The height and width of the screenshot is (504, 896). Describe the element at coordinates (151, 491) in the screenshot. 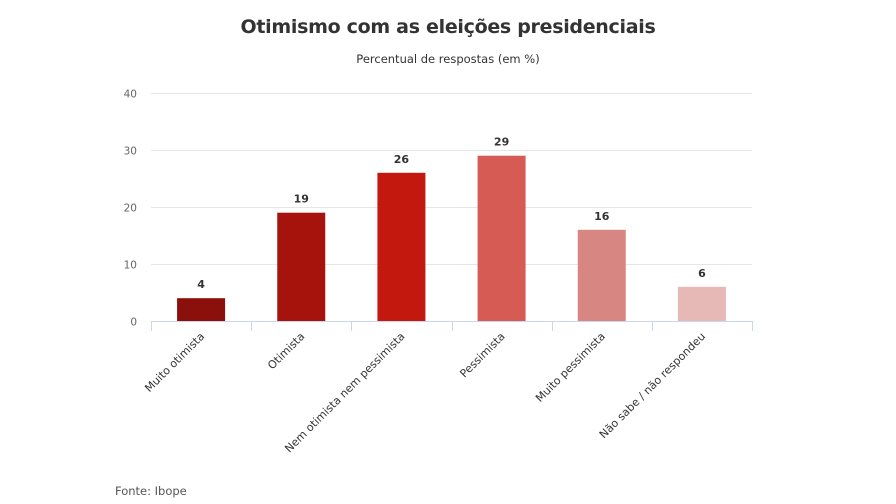

I see `source-note: Fonte: Ibope` at that location.